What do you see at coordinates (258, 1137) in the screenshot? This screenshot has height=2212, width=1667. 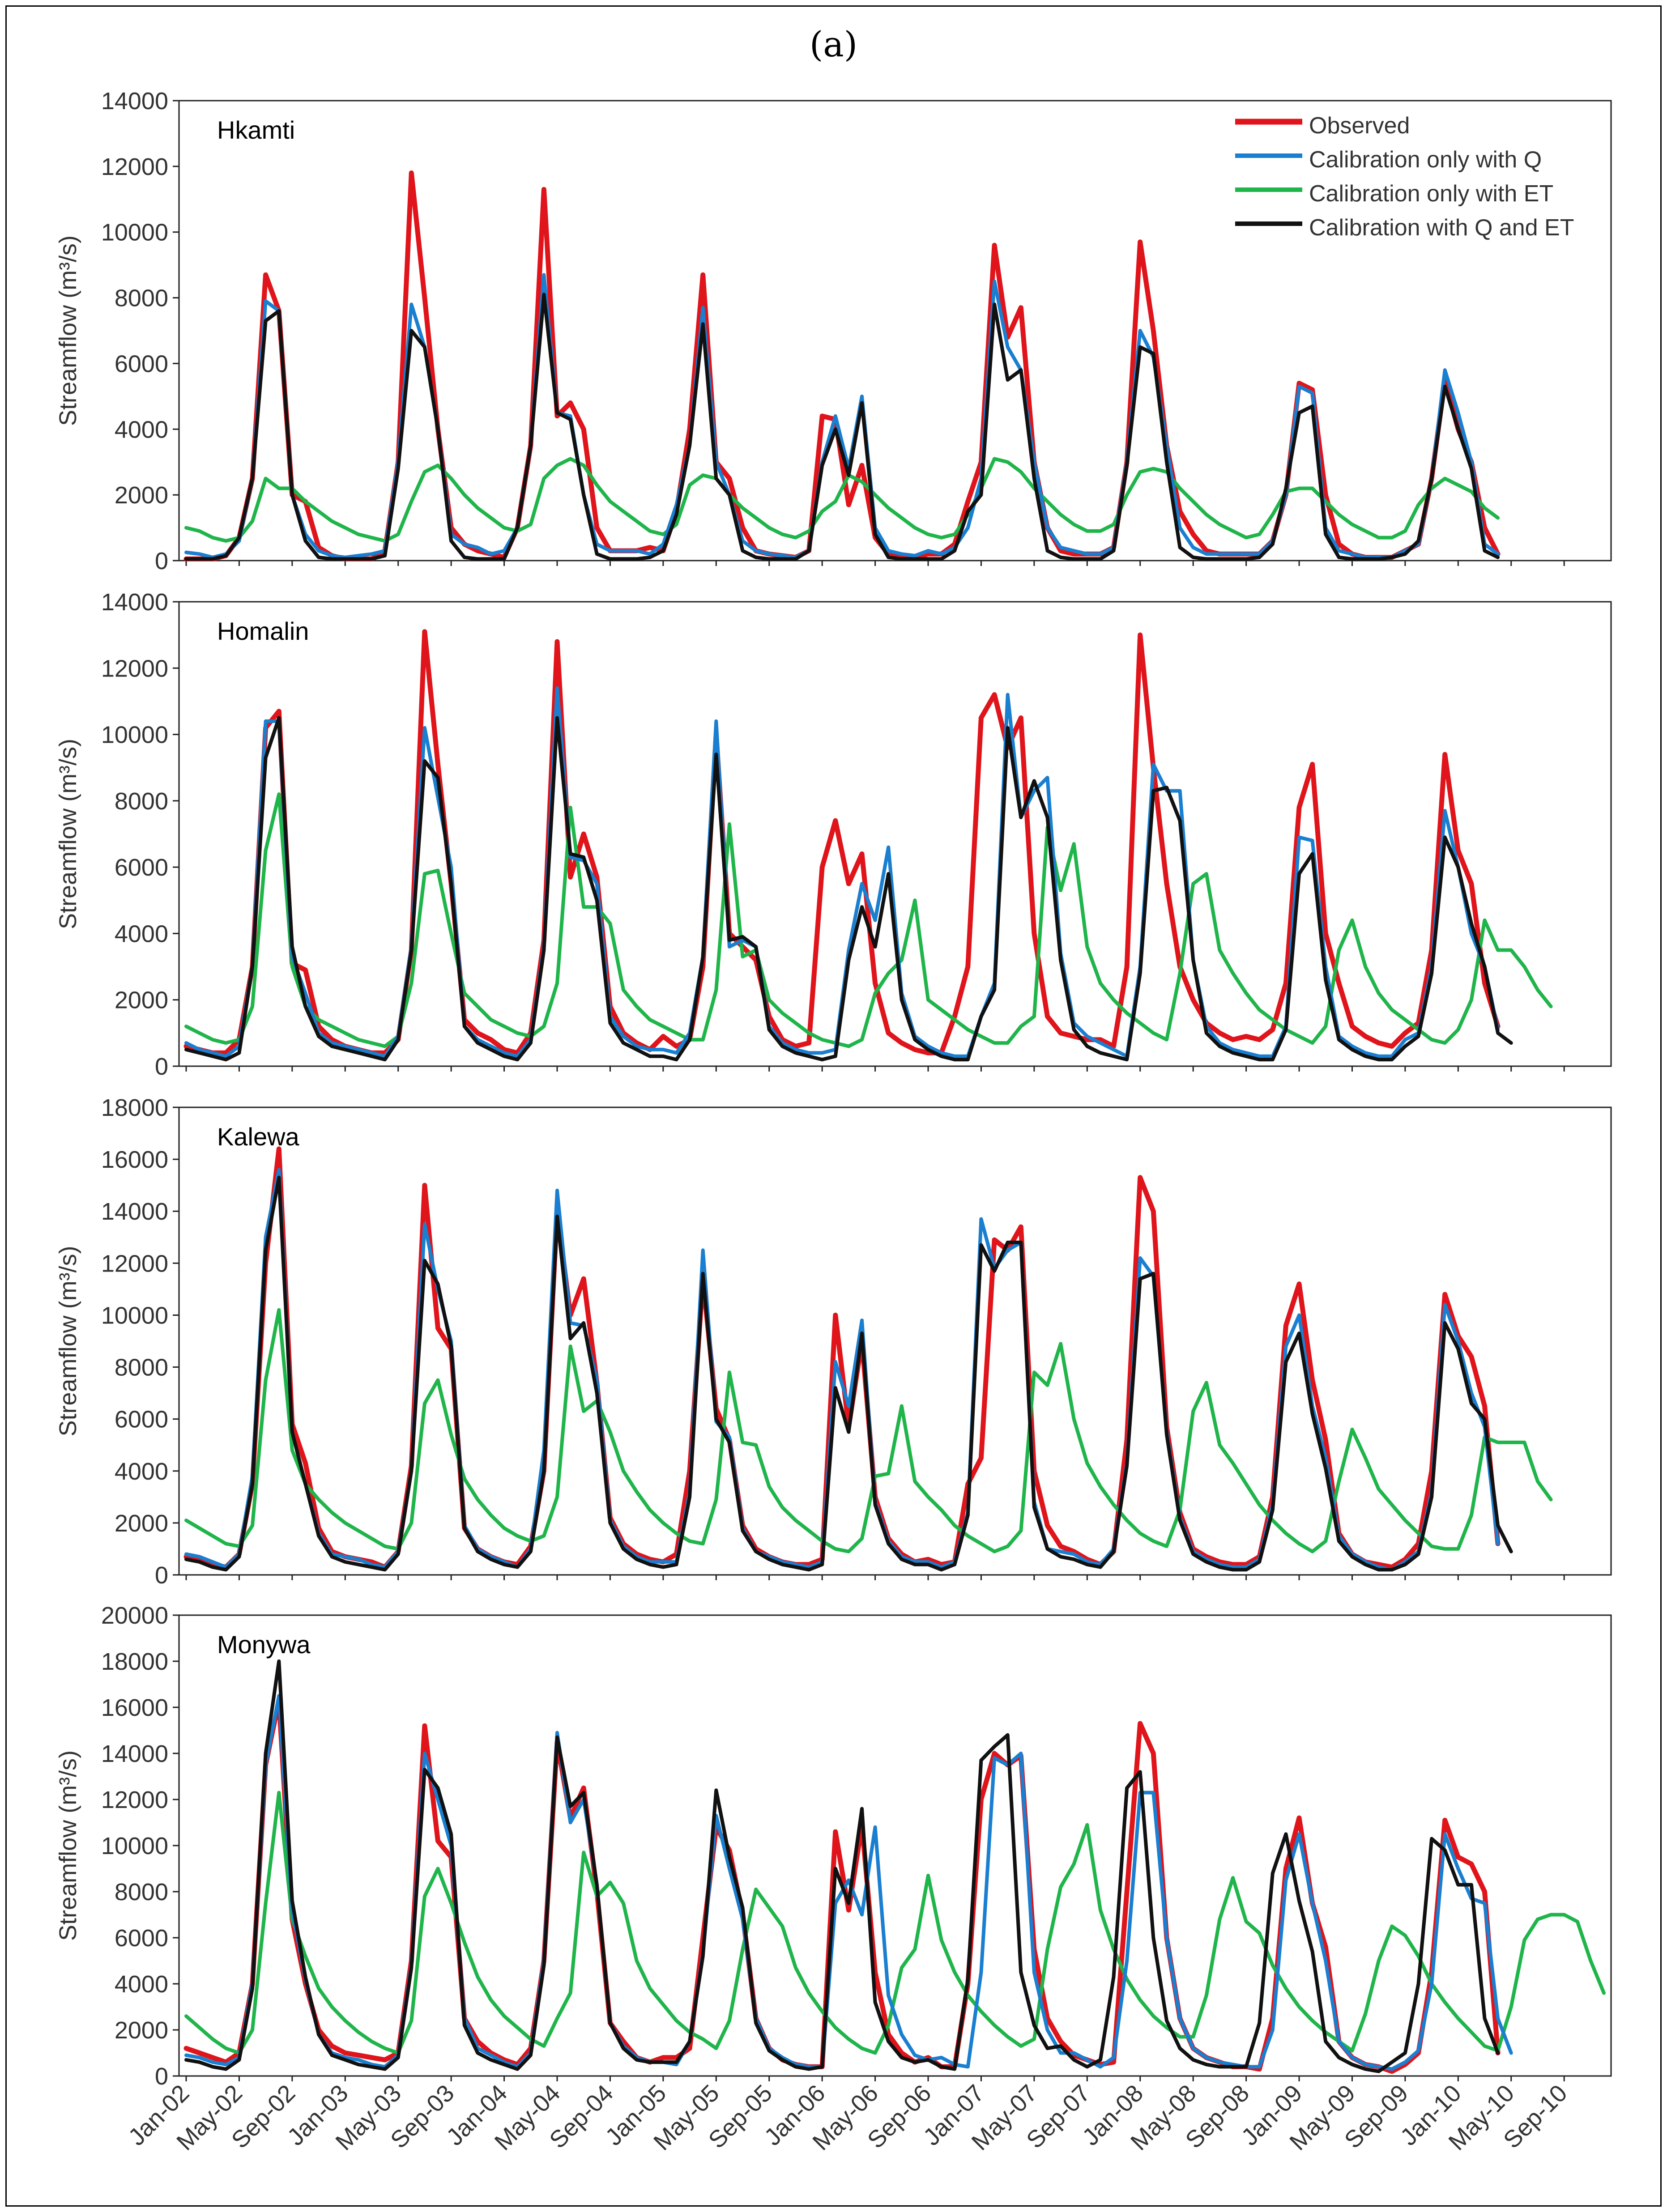 I see `panel-title-kalewa: Kalewa` at bounding box center [258, 1137].